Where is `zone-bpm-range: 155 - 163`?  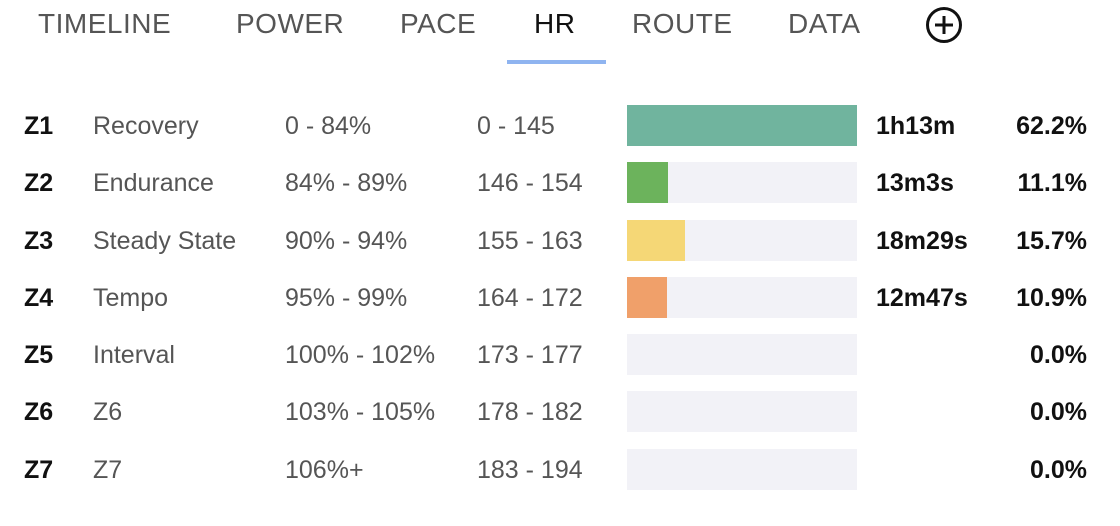 zone-bpm-range: 155 - 163 is located at coordinates (530, 240).